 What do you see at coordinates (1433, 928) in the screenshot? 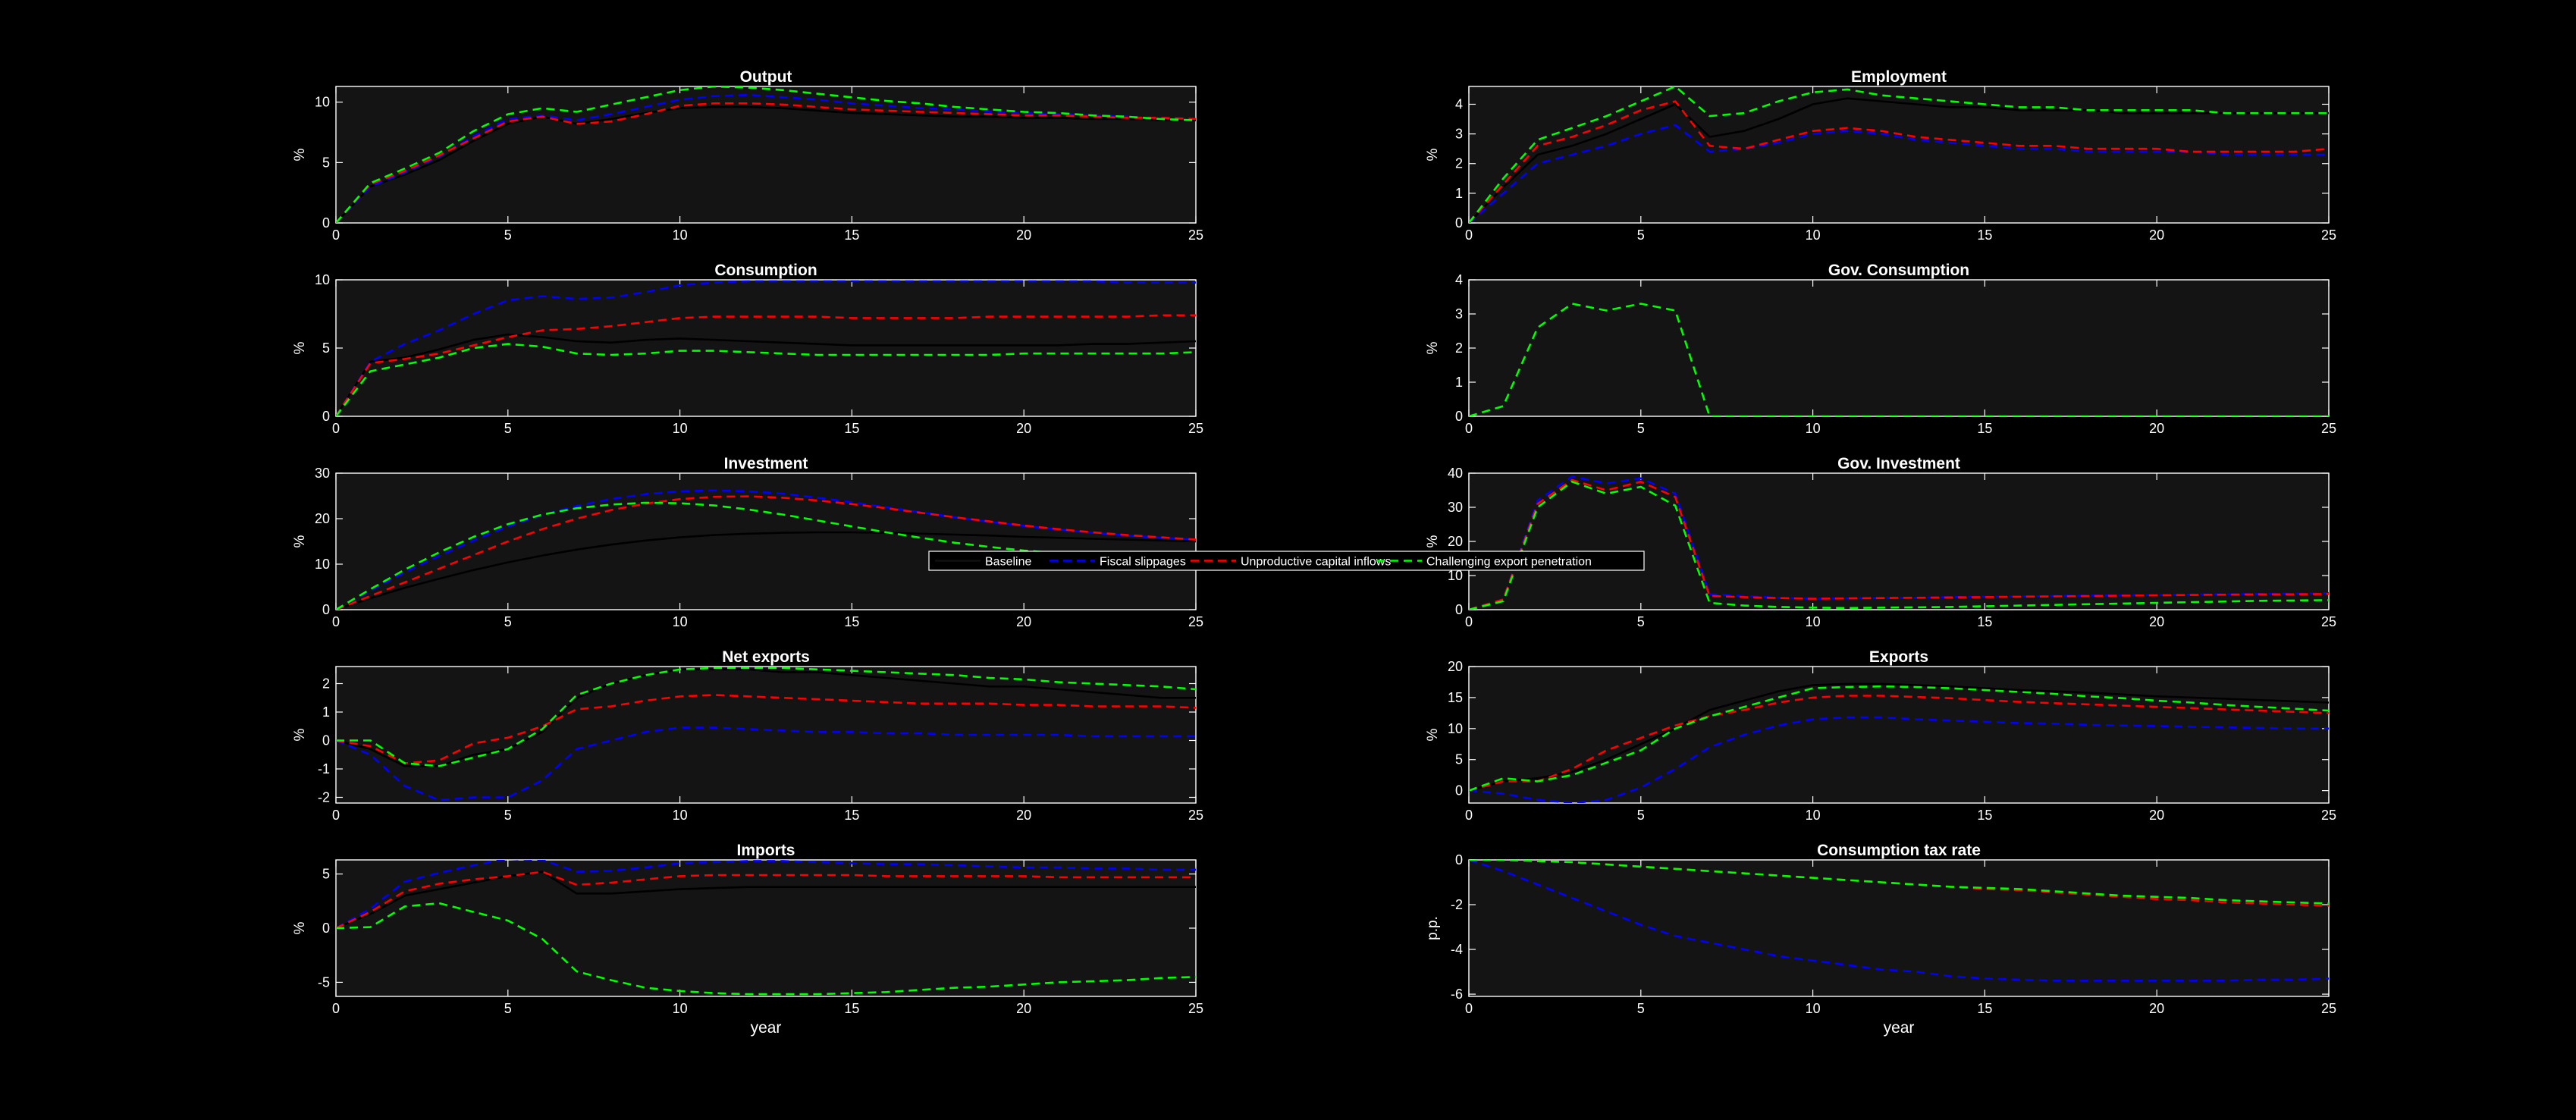
I see `y-axis-label: p.p.` at bounding box center [1433, 928].